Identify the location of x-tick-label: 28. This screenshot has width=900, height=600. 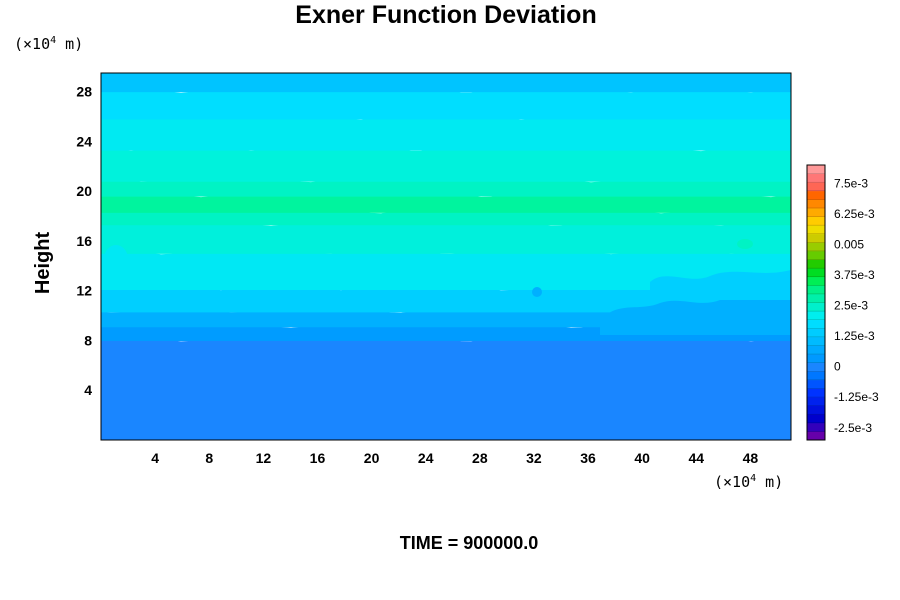
(480, 458).